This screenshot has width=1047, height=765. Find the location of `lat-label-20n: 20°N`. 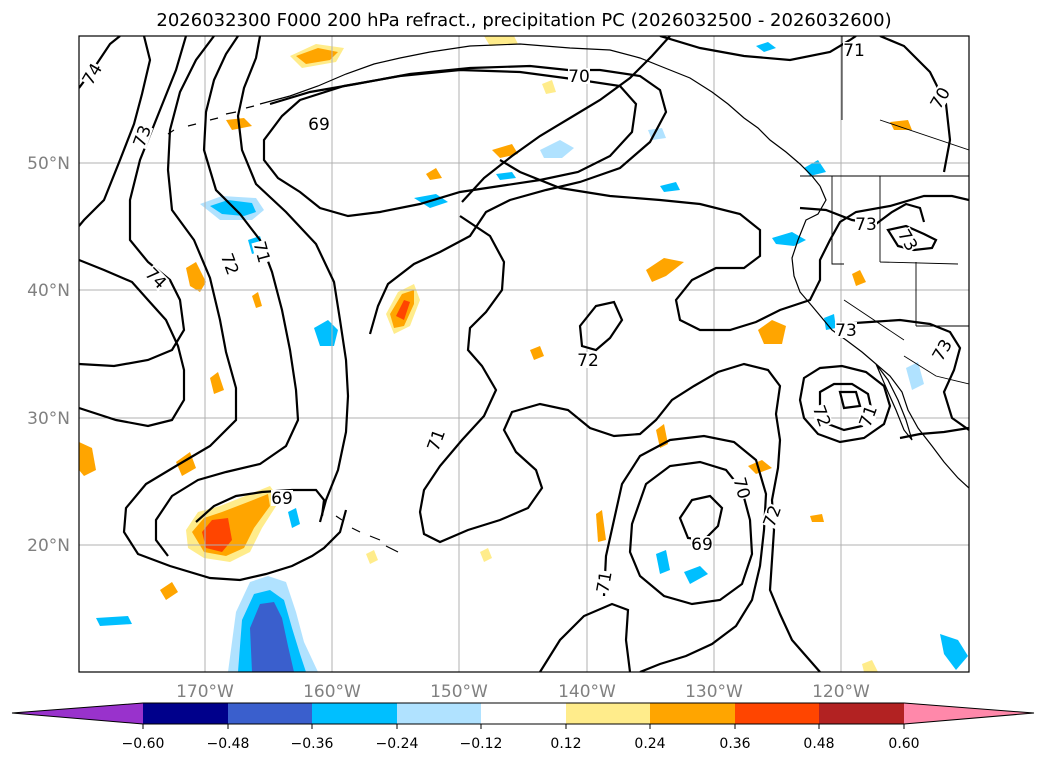

lat-label-20n: 20°N is located at coordinates (48, 546).